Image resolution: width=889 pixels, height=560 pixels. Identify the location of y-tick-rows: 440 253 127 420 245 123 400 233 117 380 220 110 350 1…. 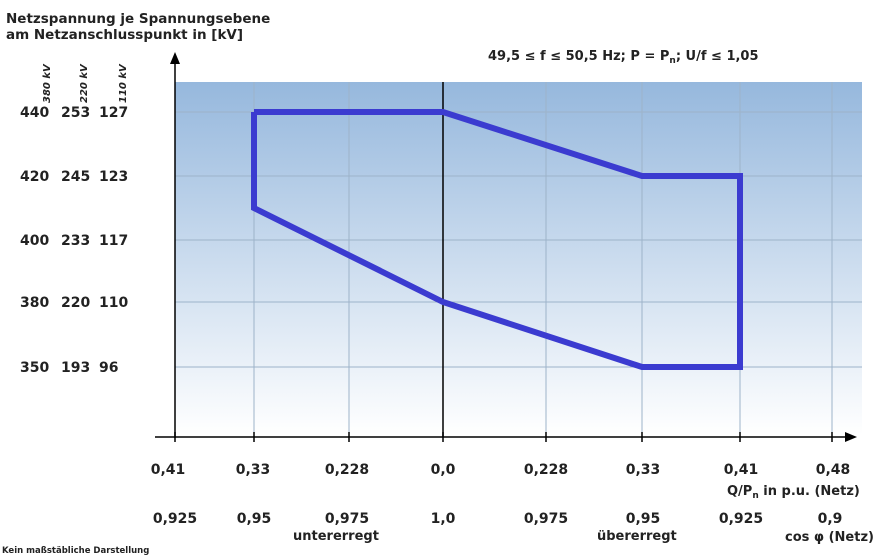
(74, 240).